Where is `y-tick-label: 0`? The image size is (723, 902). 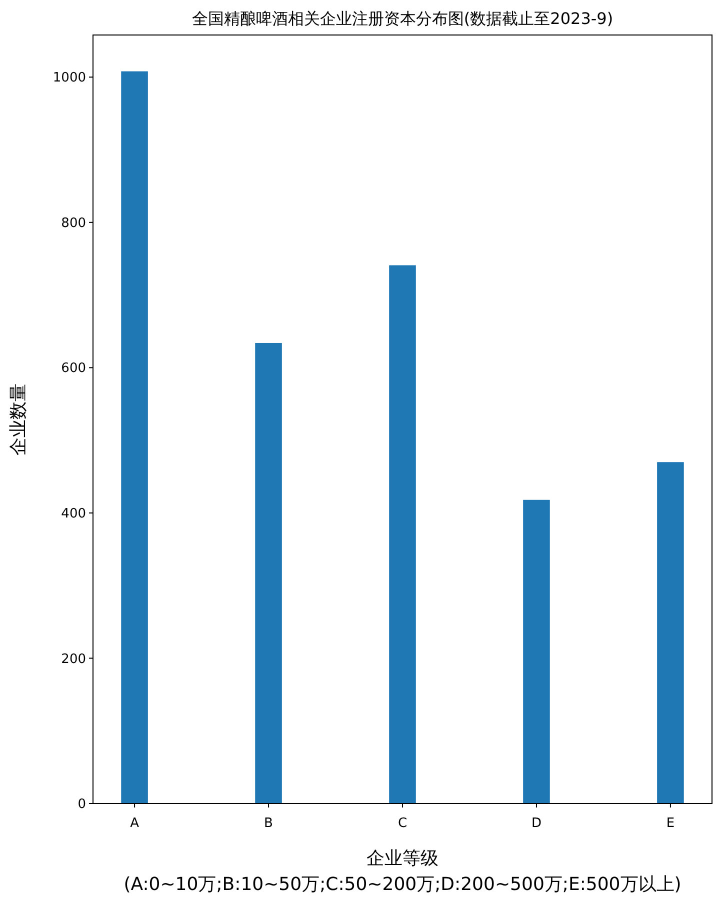
y-tick-label: 0 is located at coordinates (82, 804).